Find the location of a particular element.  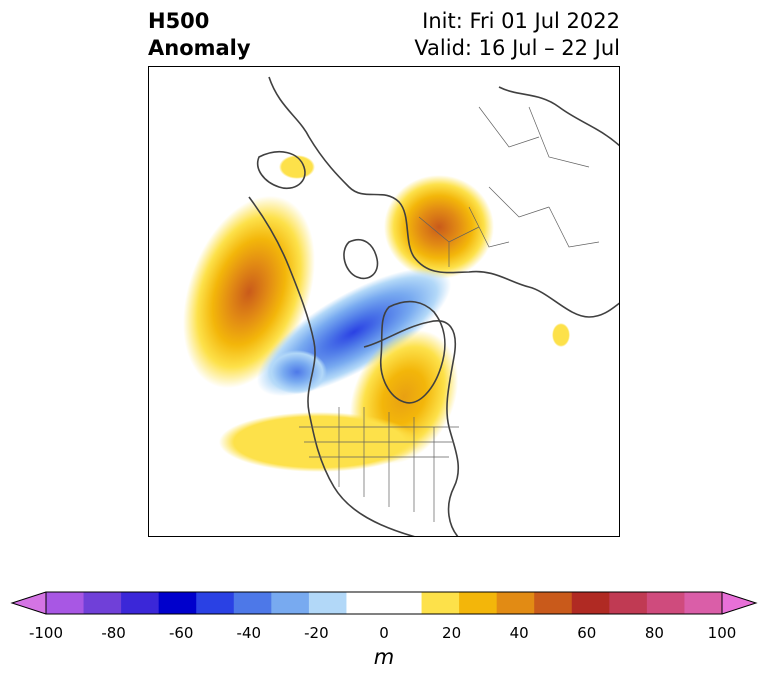

colorbar-border is located at coordinates (384, 603).